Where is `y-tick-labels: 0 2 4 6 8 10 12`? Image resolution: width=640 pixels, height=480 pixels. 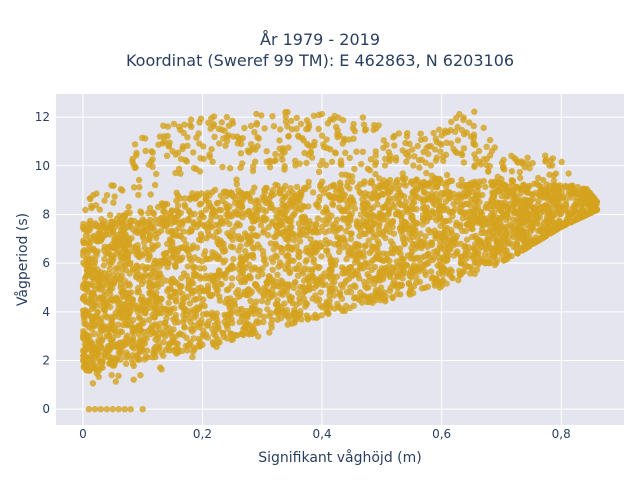 y-tick-labels: 0 2 4 6 8 10 12 is located at coordinates (42, 263).